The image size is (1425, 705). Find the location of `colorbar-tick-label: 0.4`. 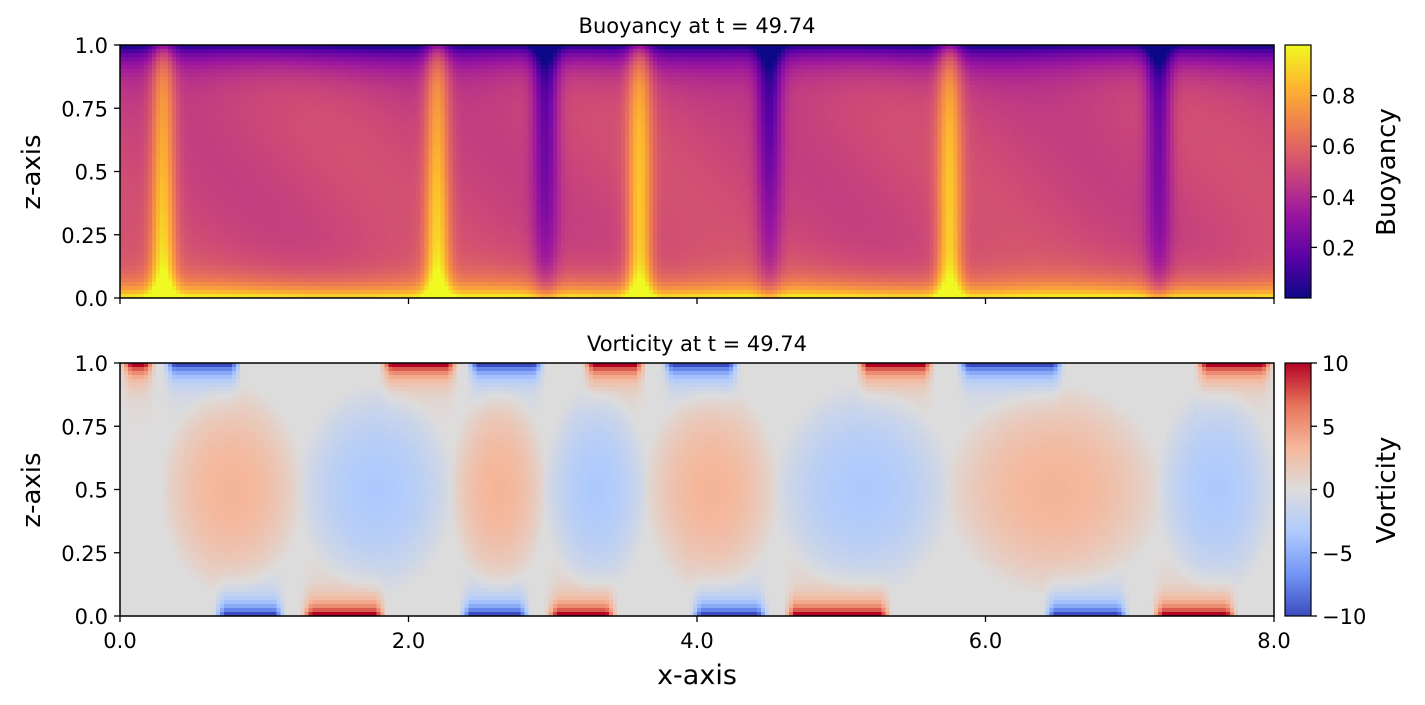

colorbar-tick-label: 0.4 is located at coordinates (1338, 198).